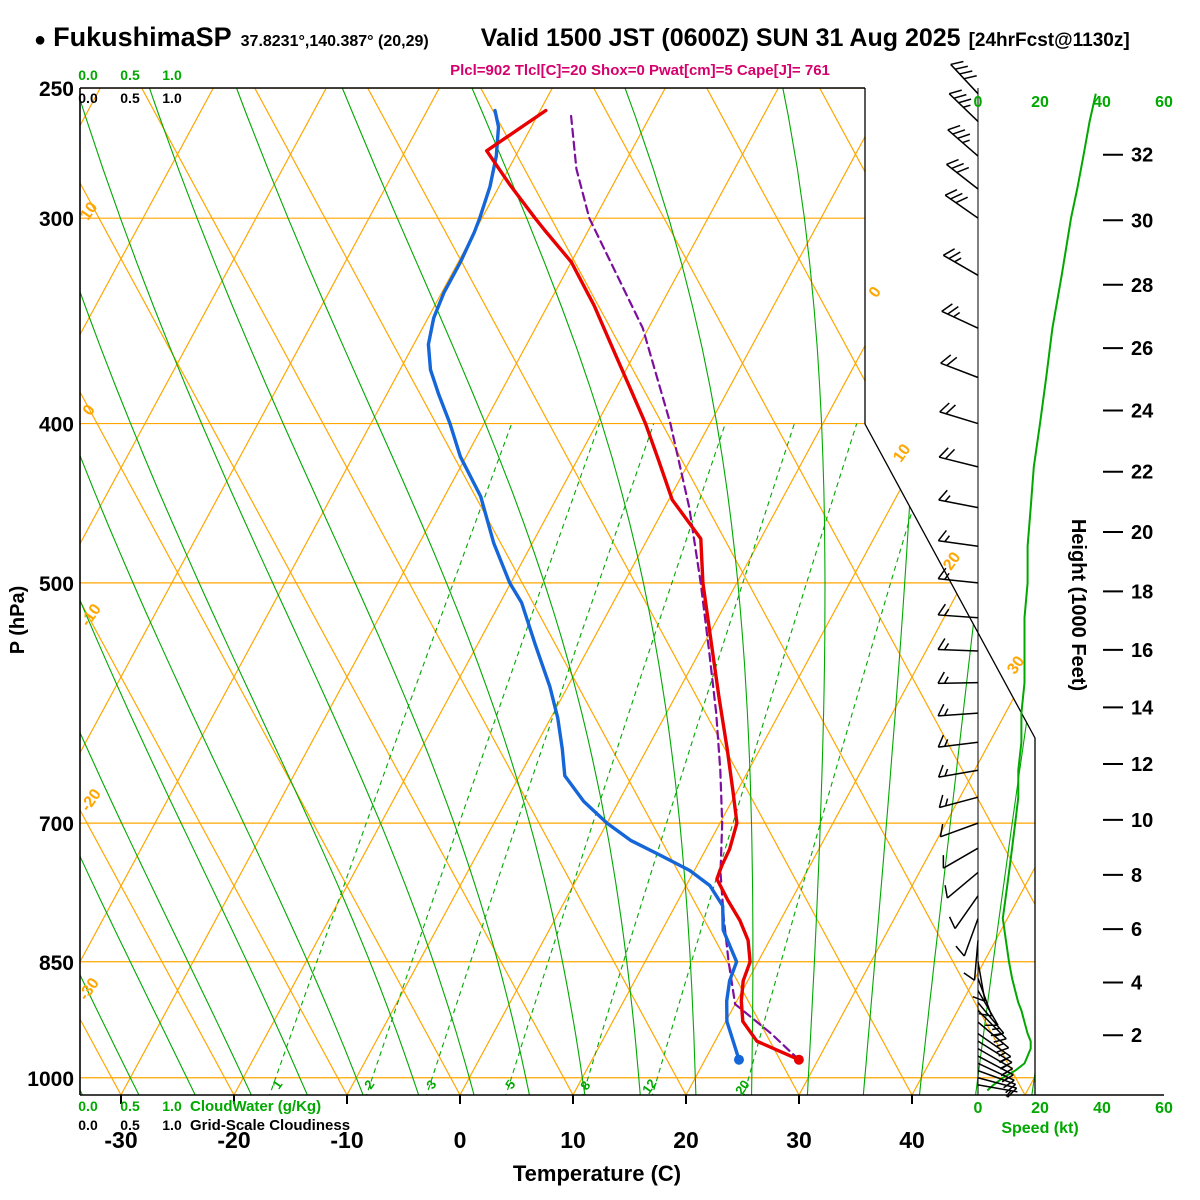 This screenshot has width=1200, height=1200. I want to click on svg-text: 16, so click(1142, 651).